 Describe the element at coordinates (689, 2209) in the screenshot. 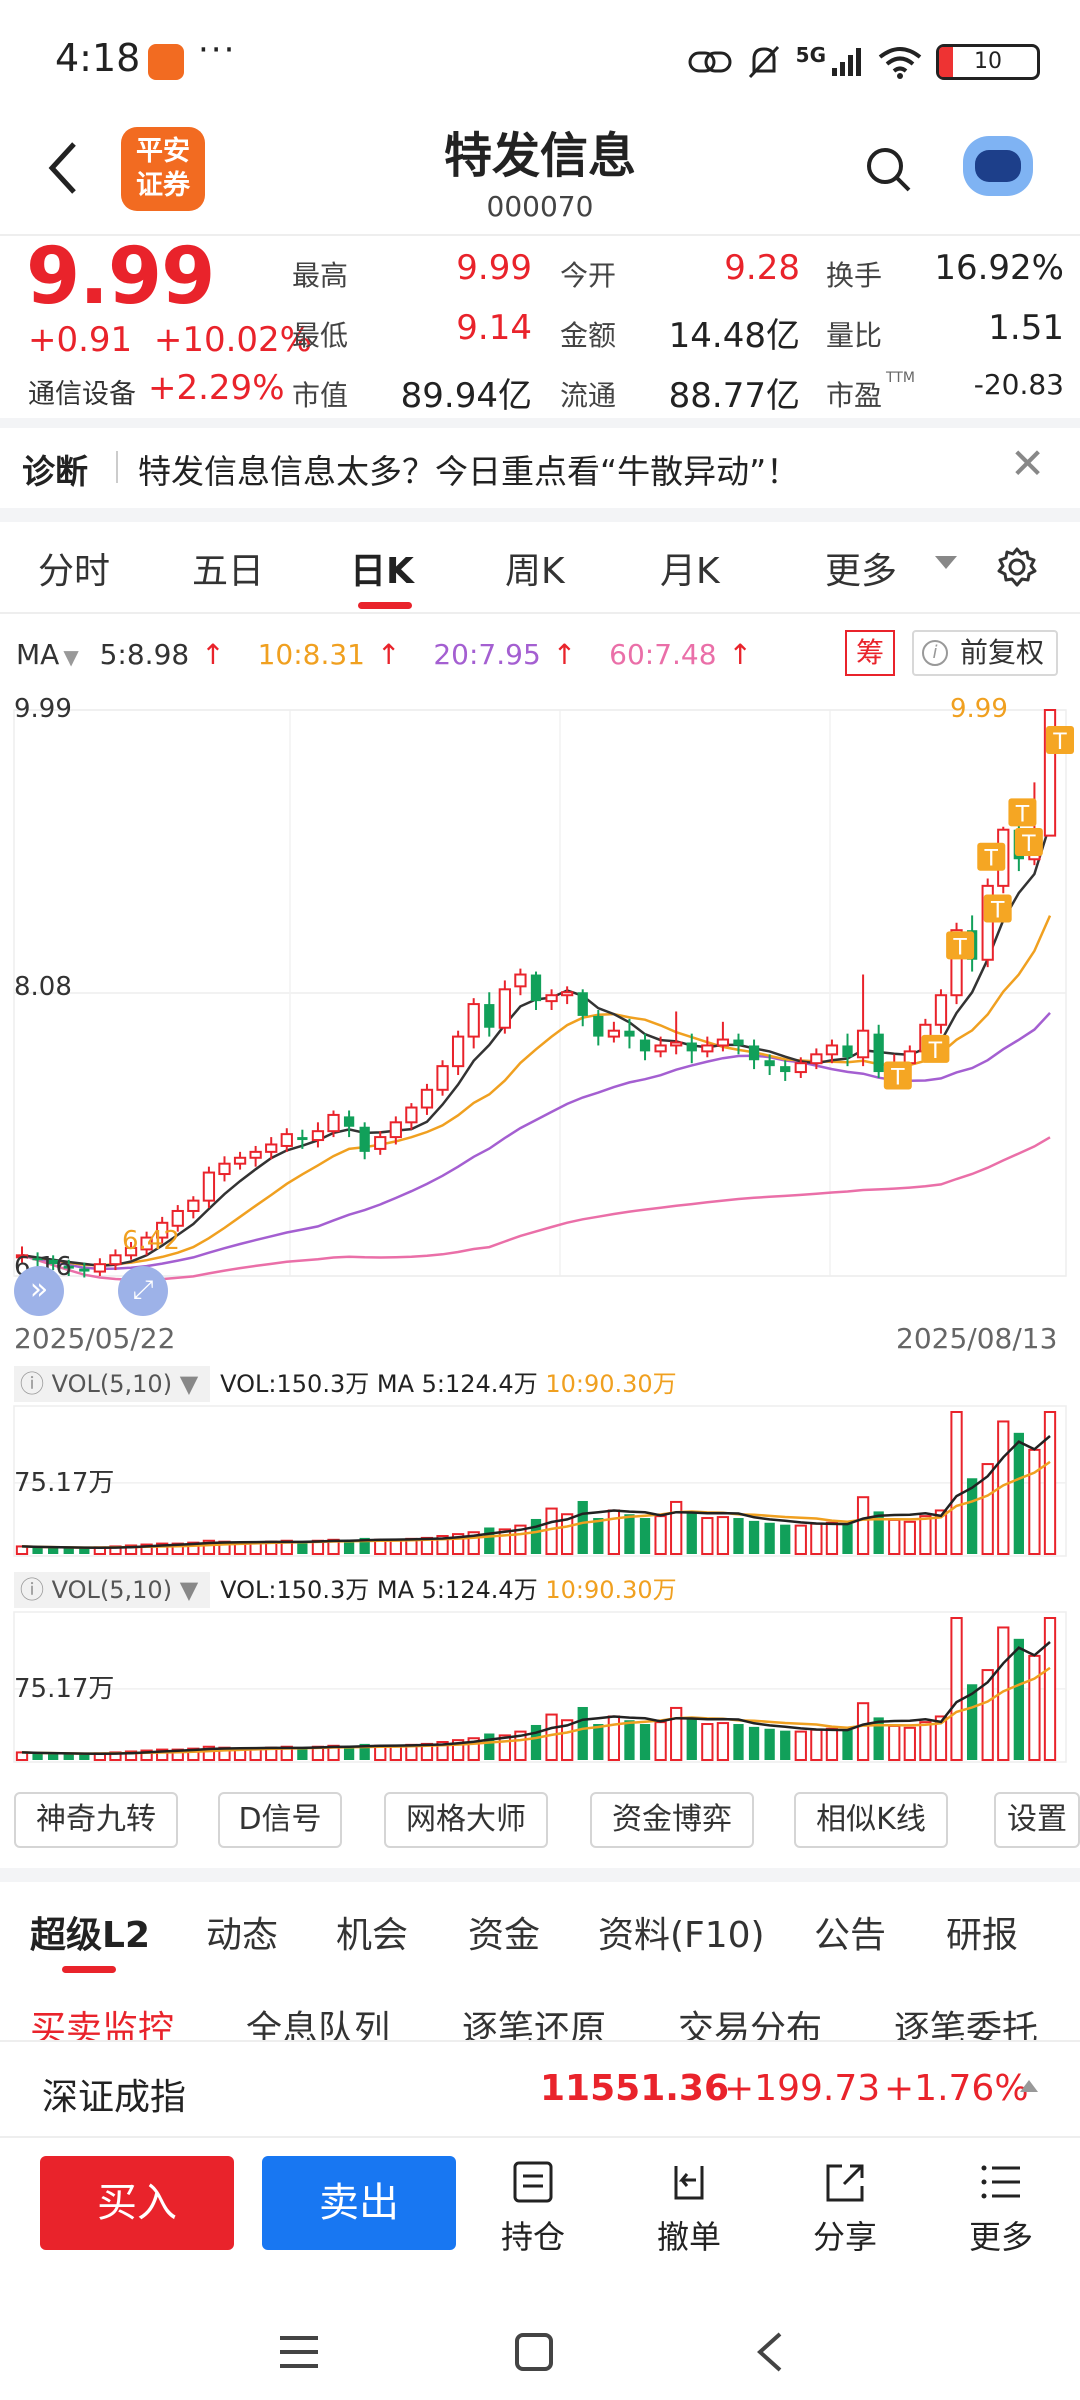

I see `cancel-order-button: 撤单` at that location.